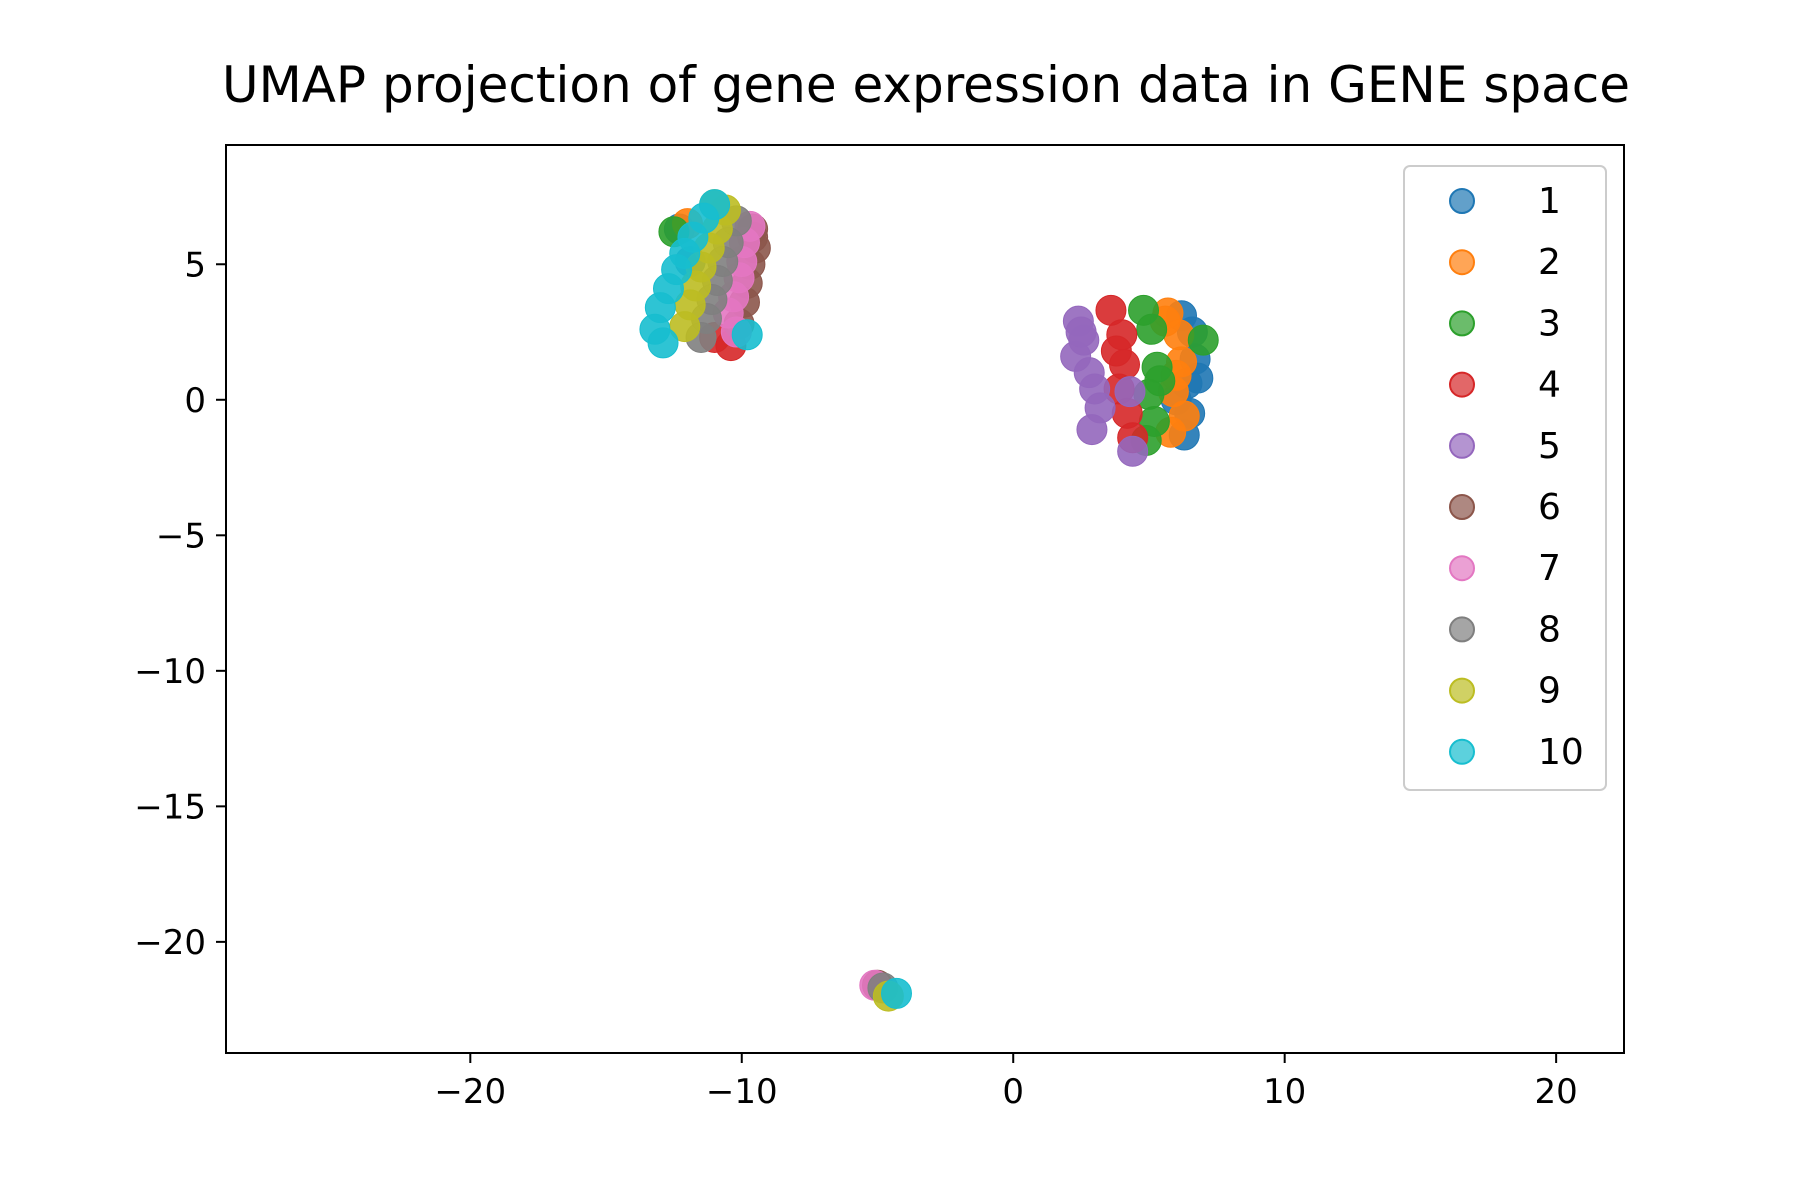  I want to click on legend-label-7: 7, so click(1549, 568).